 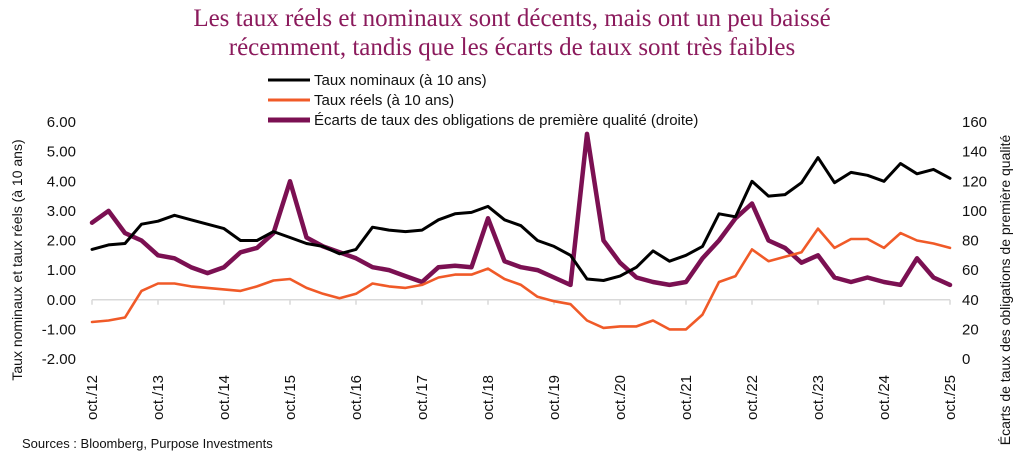 I want to click on y2-tick-label: 60, so click(x=970, y=270).